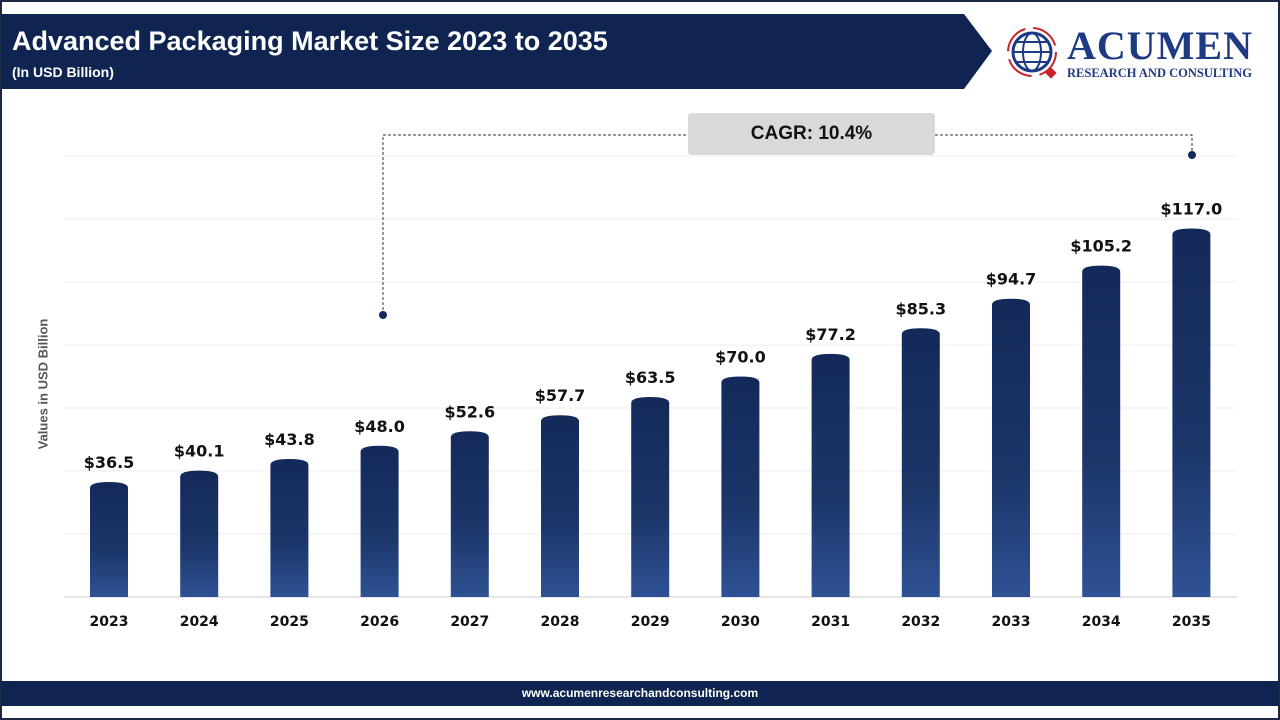 The height and width of the screenshot is (720, 1280). What do you see at coordinates (469, 514) in the screenshot?
I see `bar-2027` at bounding box center [469, 514].